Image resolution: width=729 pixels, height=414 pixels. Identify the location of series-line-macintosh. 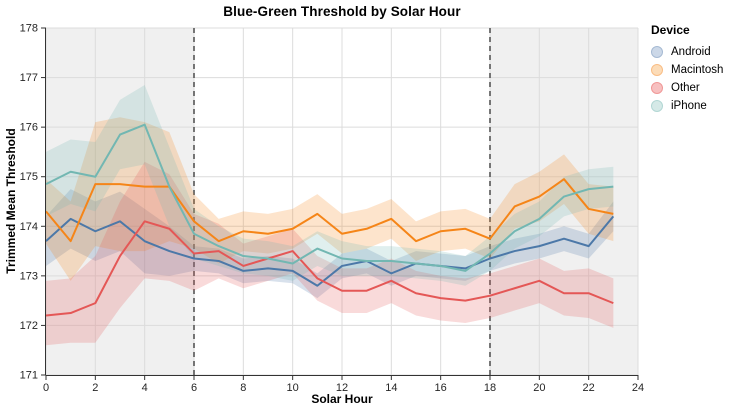
(329, 210).